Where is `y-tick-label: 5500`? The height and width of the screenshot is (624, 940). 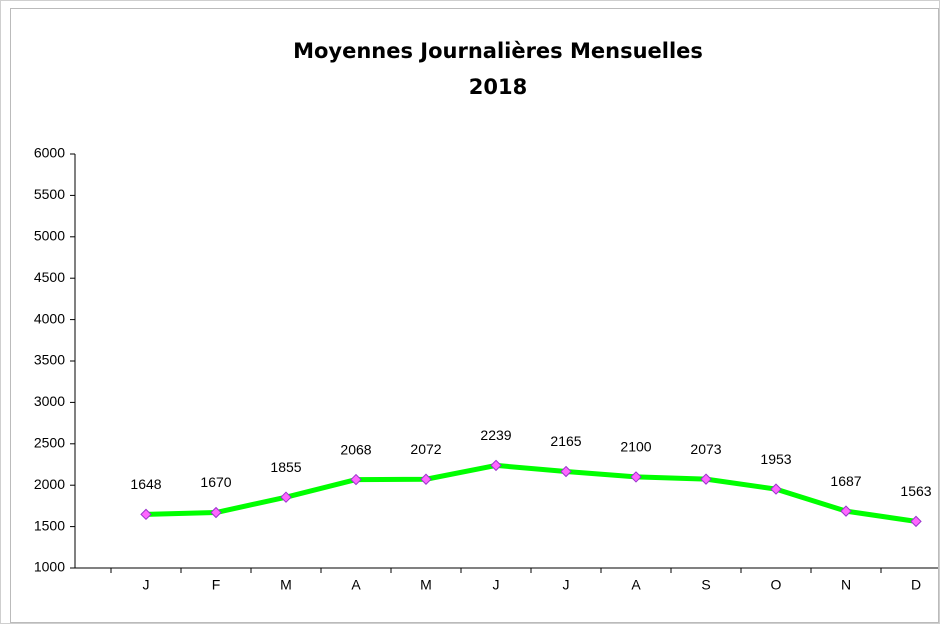
y-tick-label: 5500 is located at coordinates (49, 194).